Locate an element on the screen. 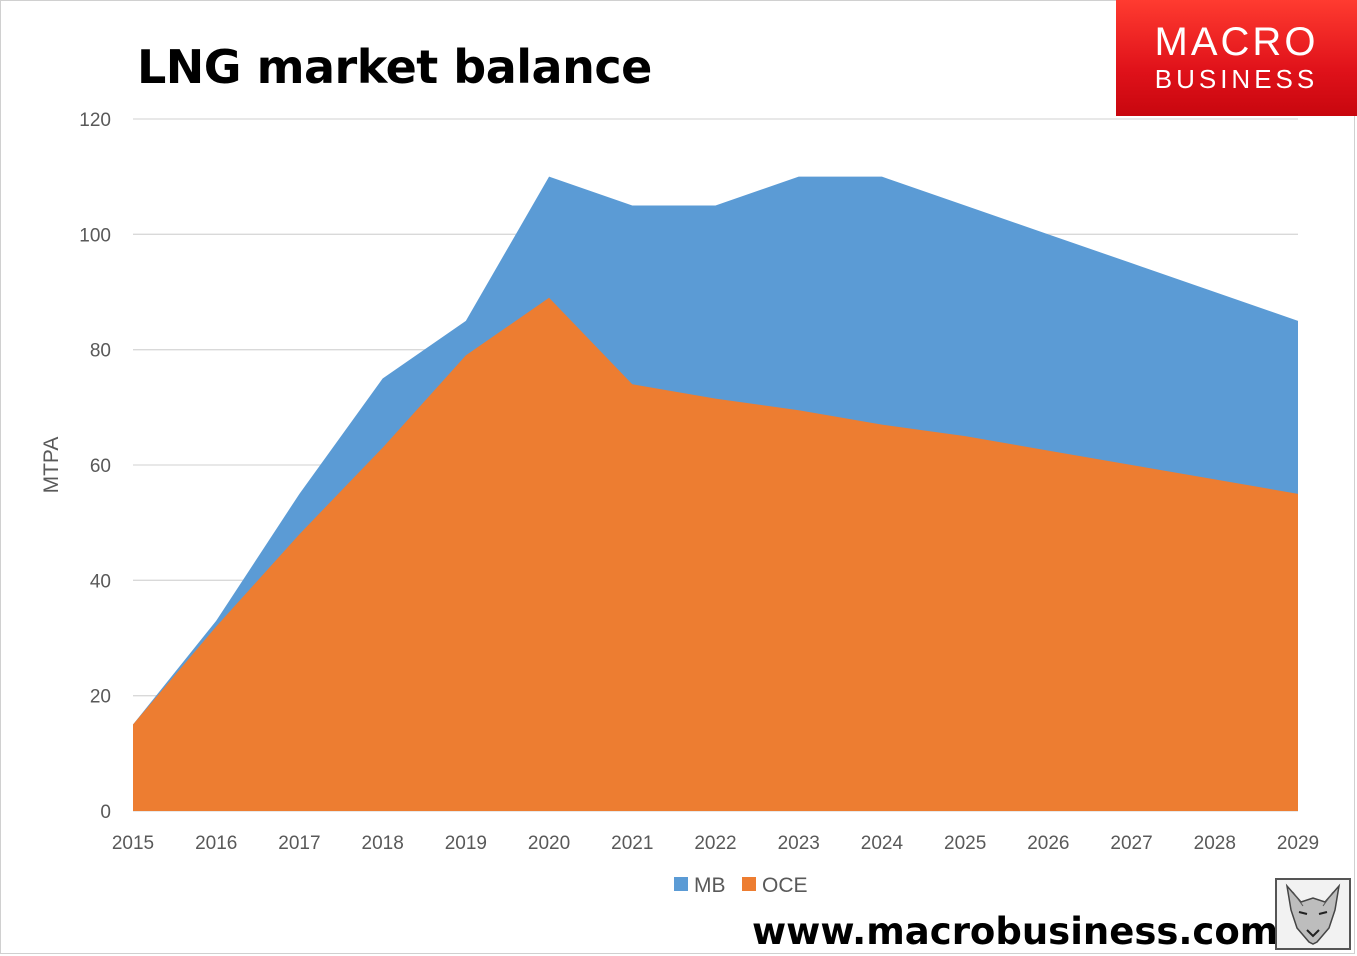 The height and width of the screenshot is (956, 1357). y-tick-60: 60 is located at coordinates (100, 466).